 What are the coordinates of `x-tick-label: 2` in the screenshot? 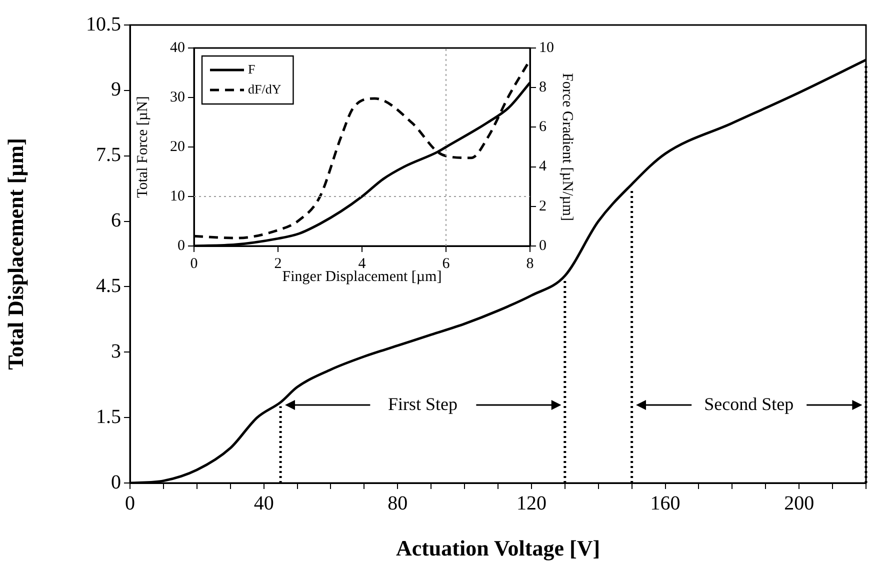 It's located at (278, 264).